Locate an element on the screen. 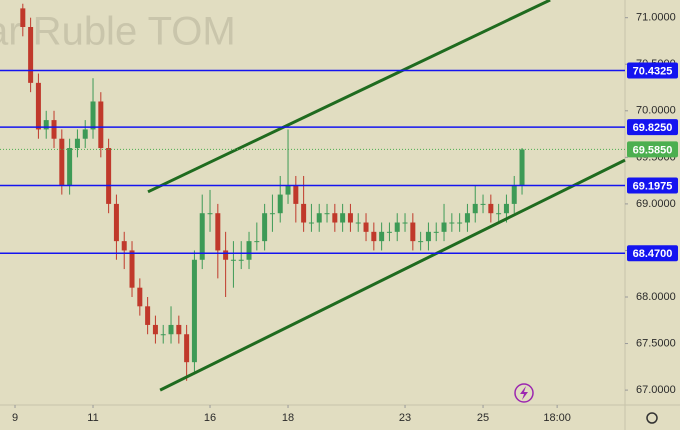  level-label: 69.8250 is located at coordinates (653, 128).